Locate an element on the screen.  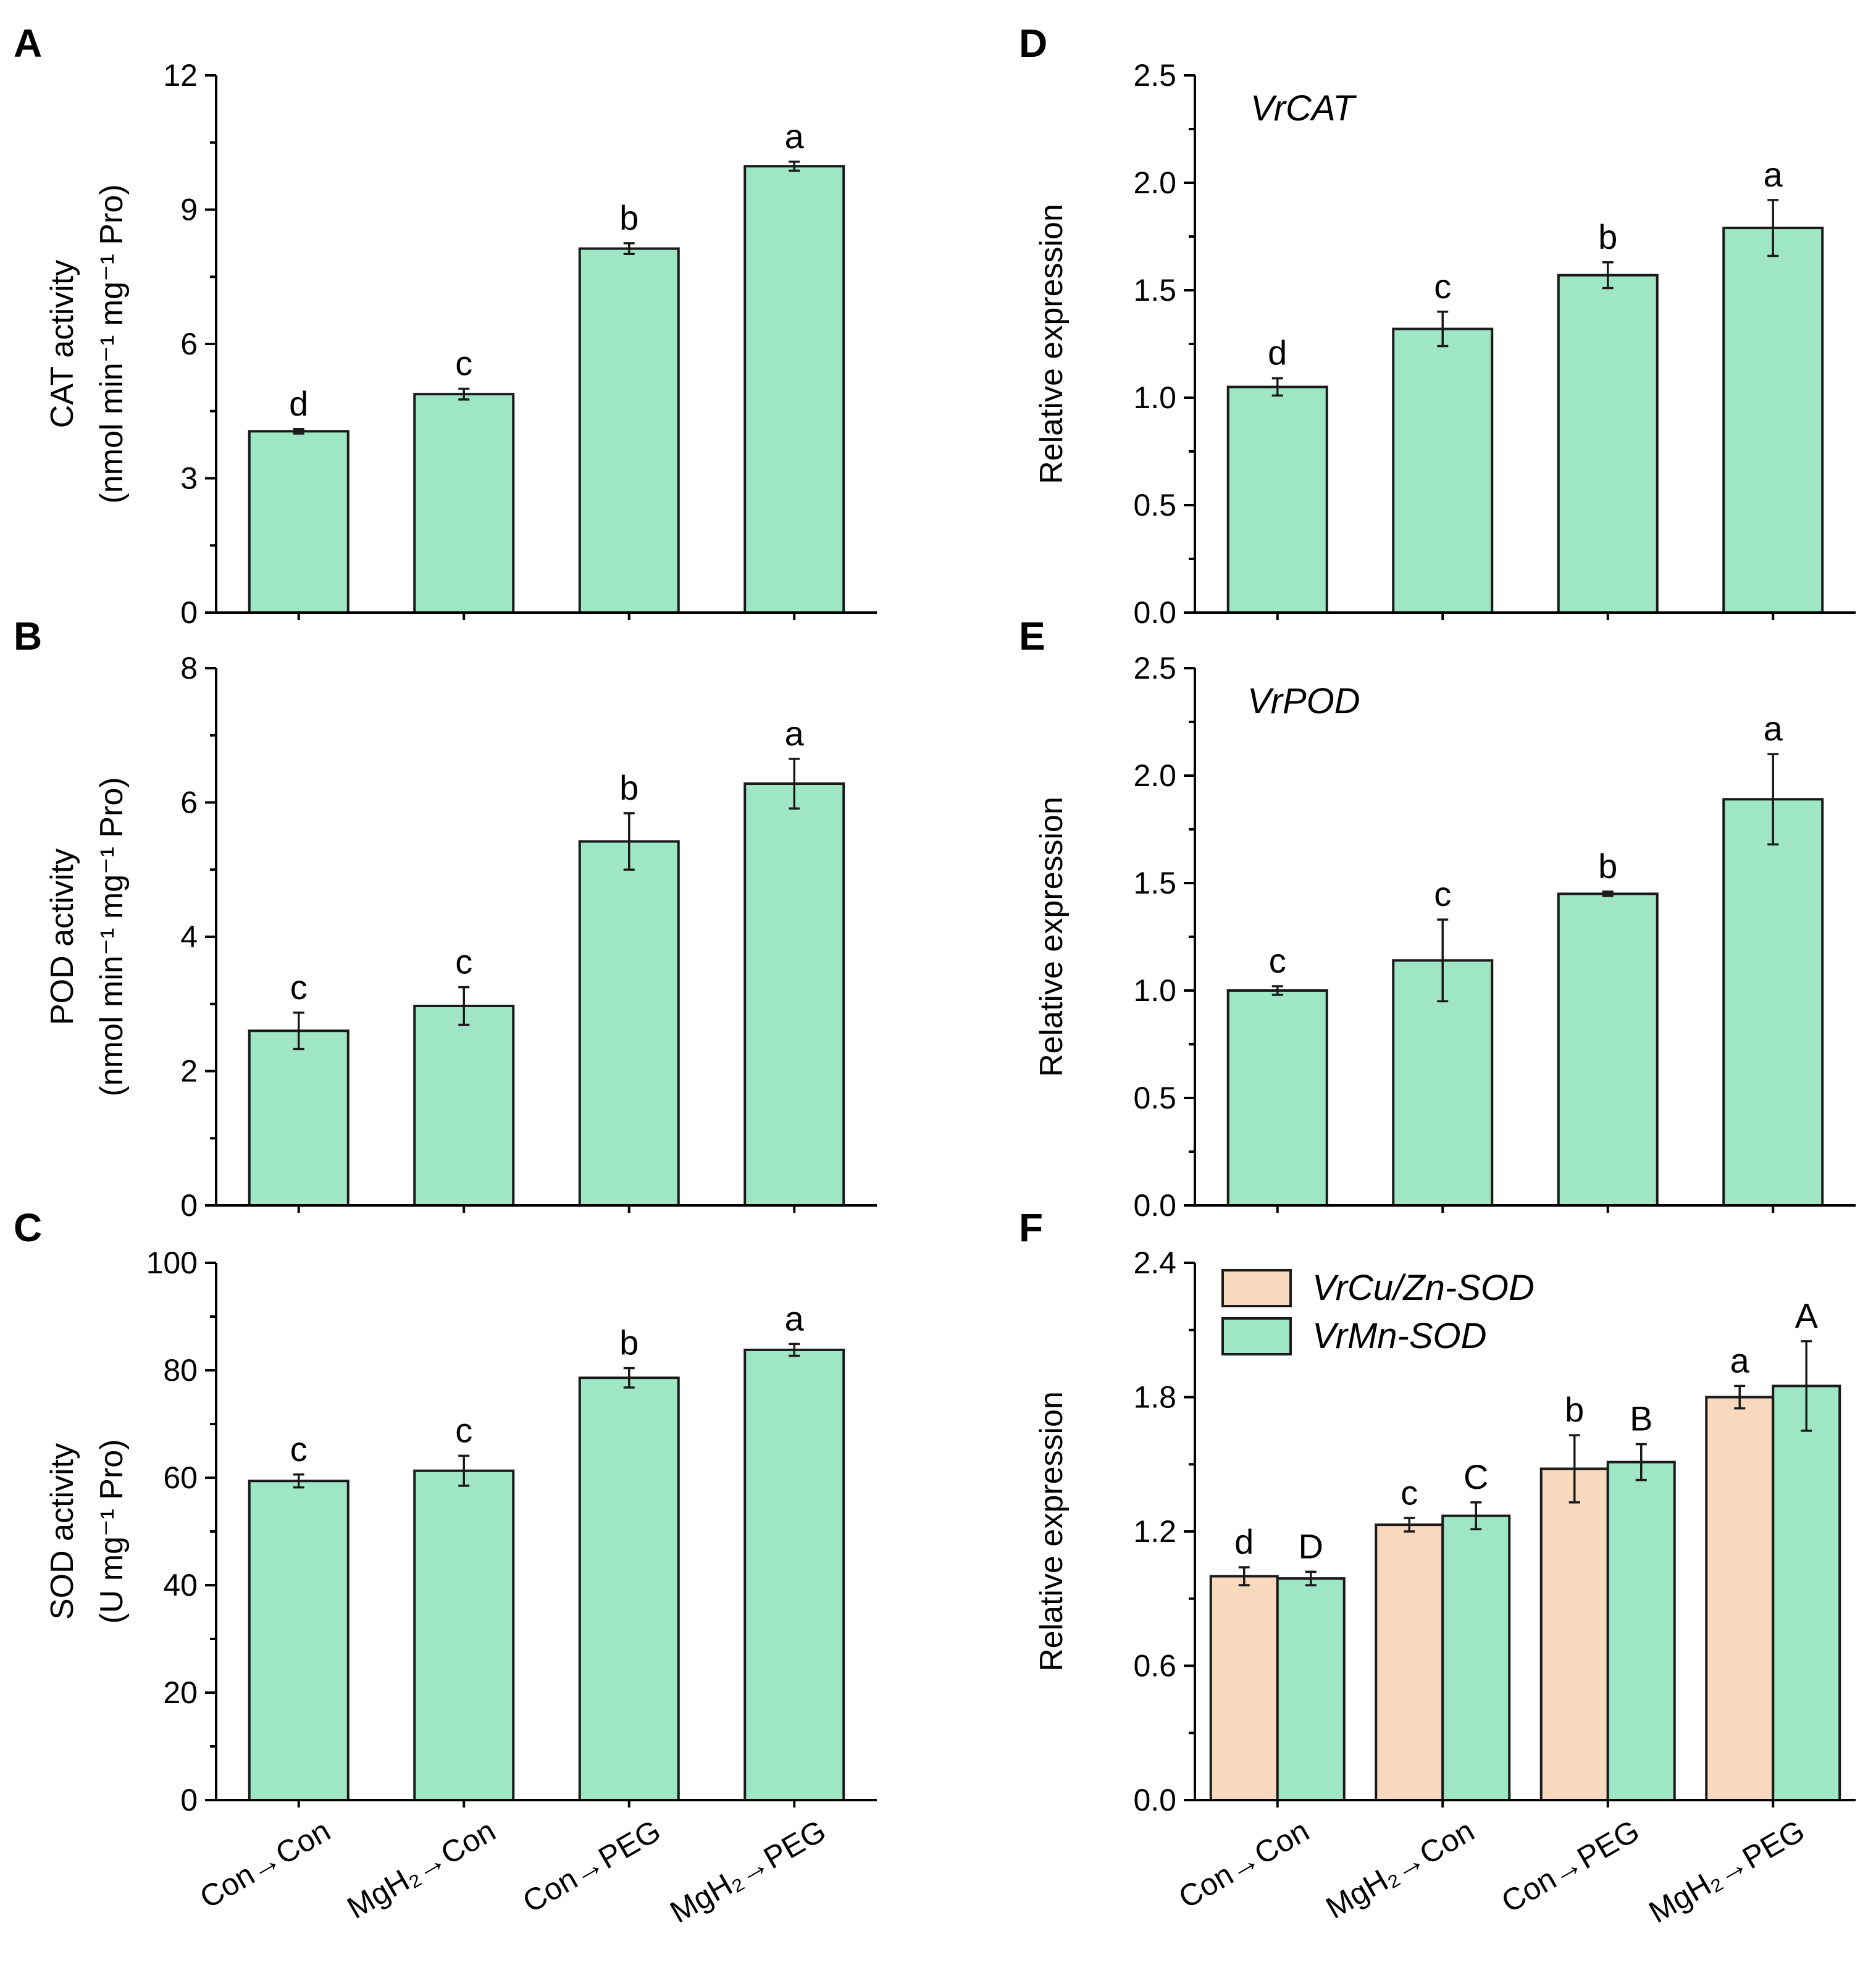
x-tick-label: MgH₂→PEG is located at coordinates (748, 1872).